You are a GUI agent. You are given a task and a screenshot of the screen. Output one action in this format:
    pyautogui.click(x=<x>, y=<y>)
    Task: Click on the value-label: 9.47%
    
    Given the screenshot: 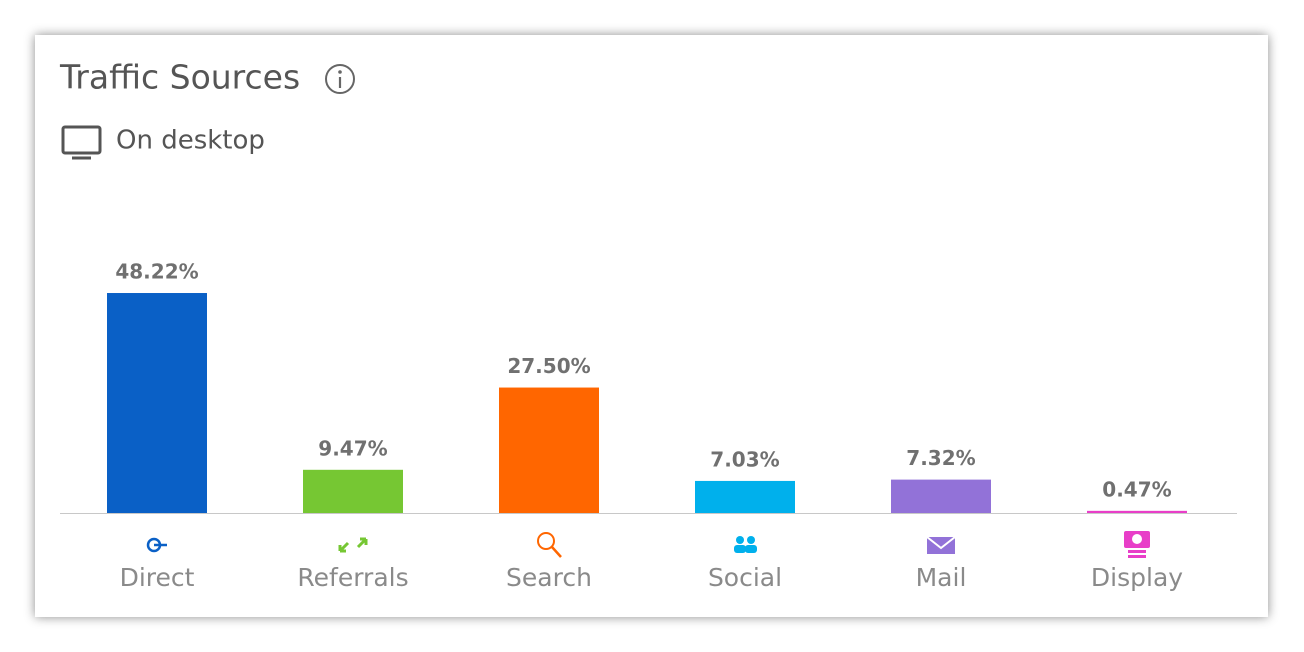 What is the action you would take?
    pyautogui.click(x=352, y=448)
    